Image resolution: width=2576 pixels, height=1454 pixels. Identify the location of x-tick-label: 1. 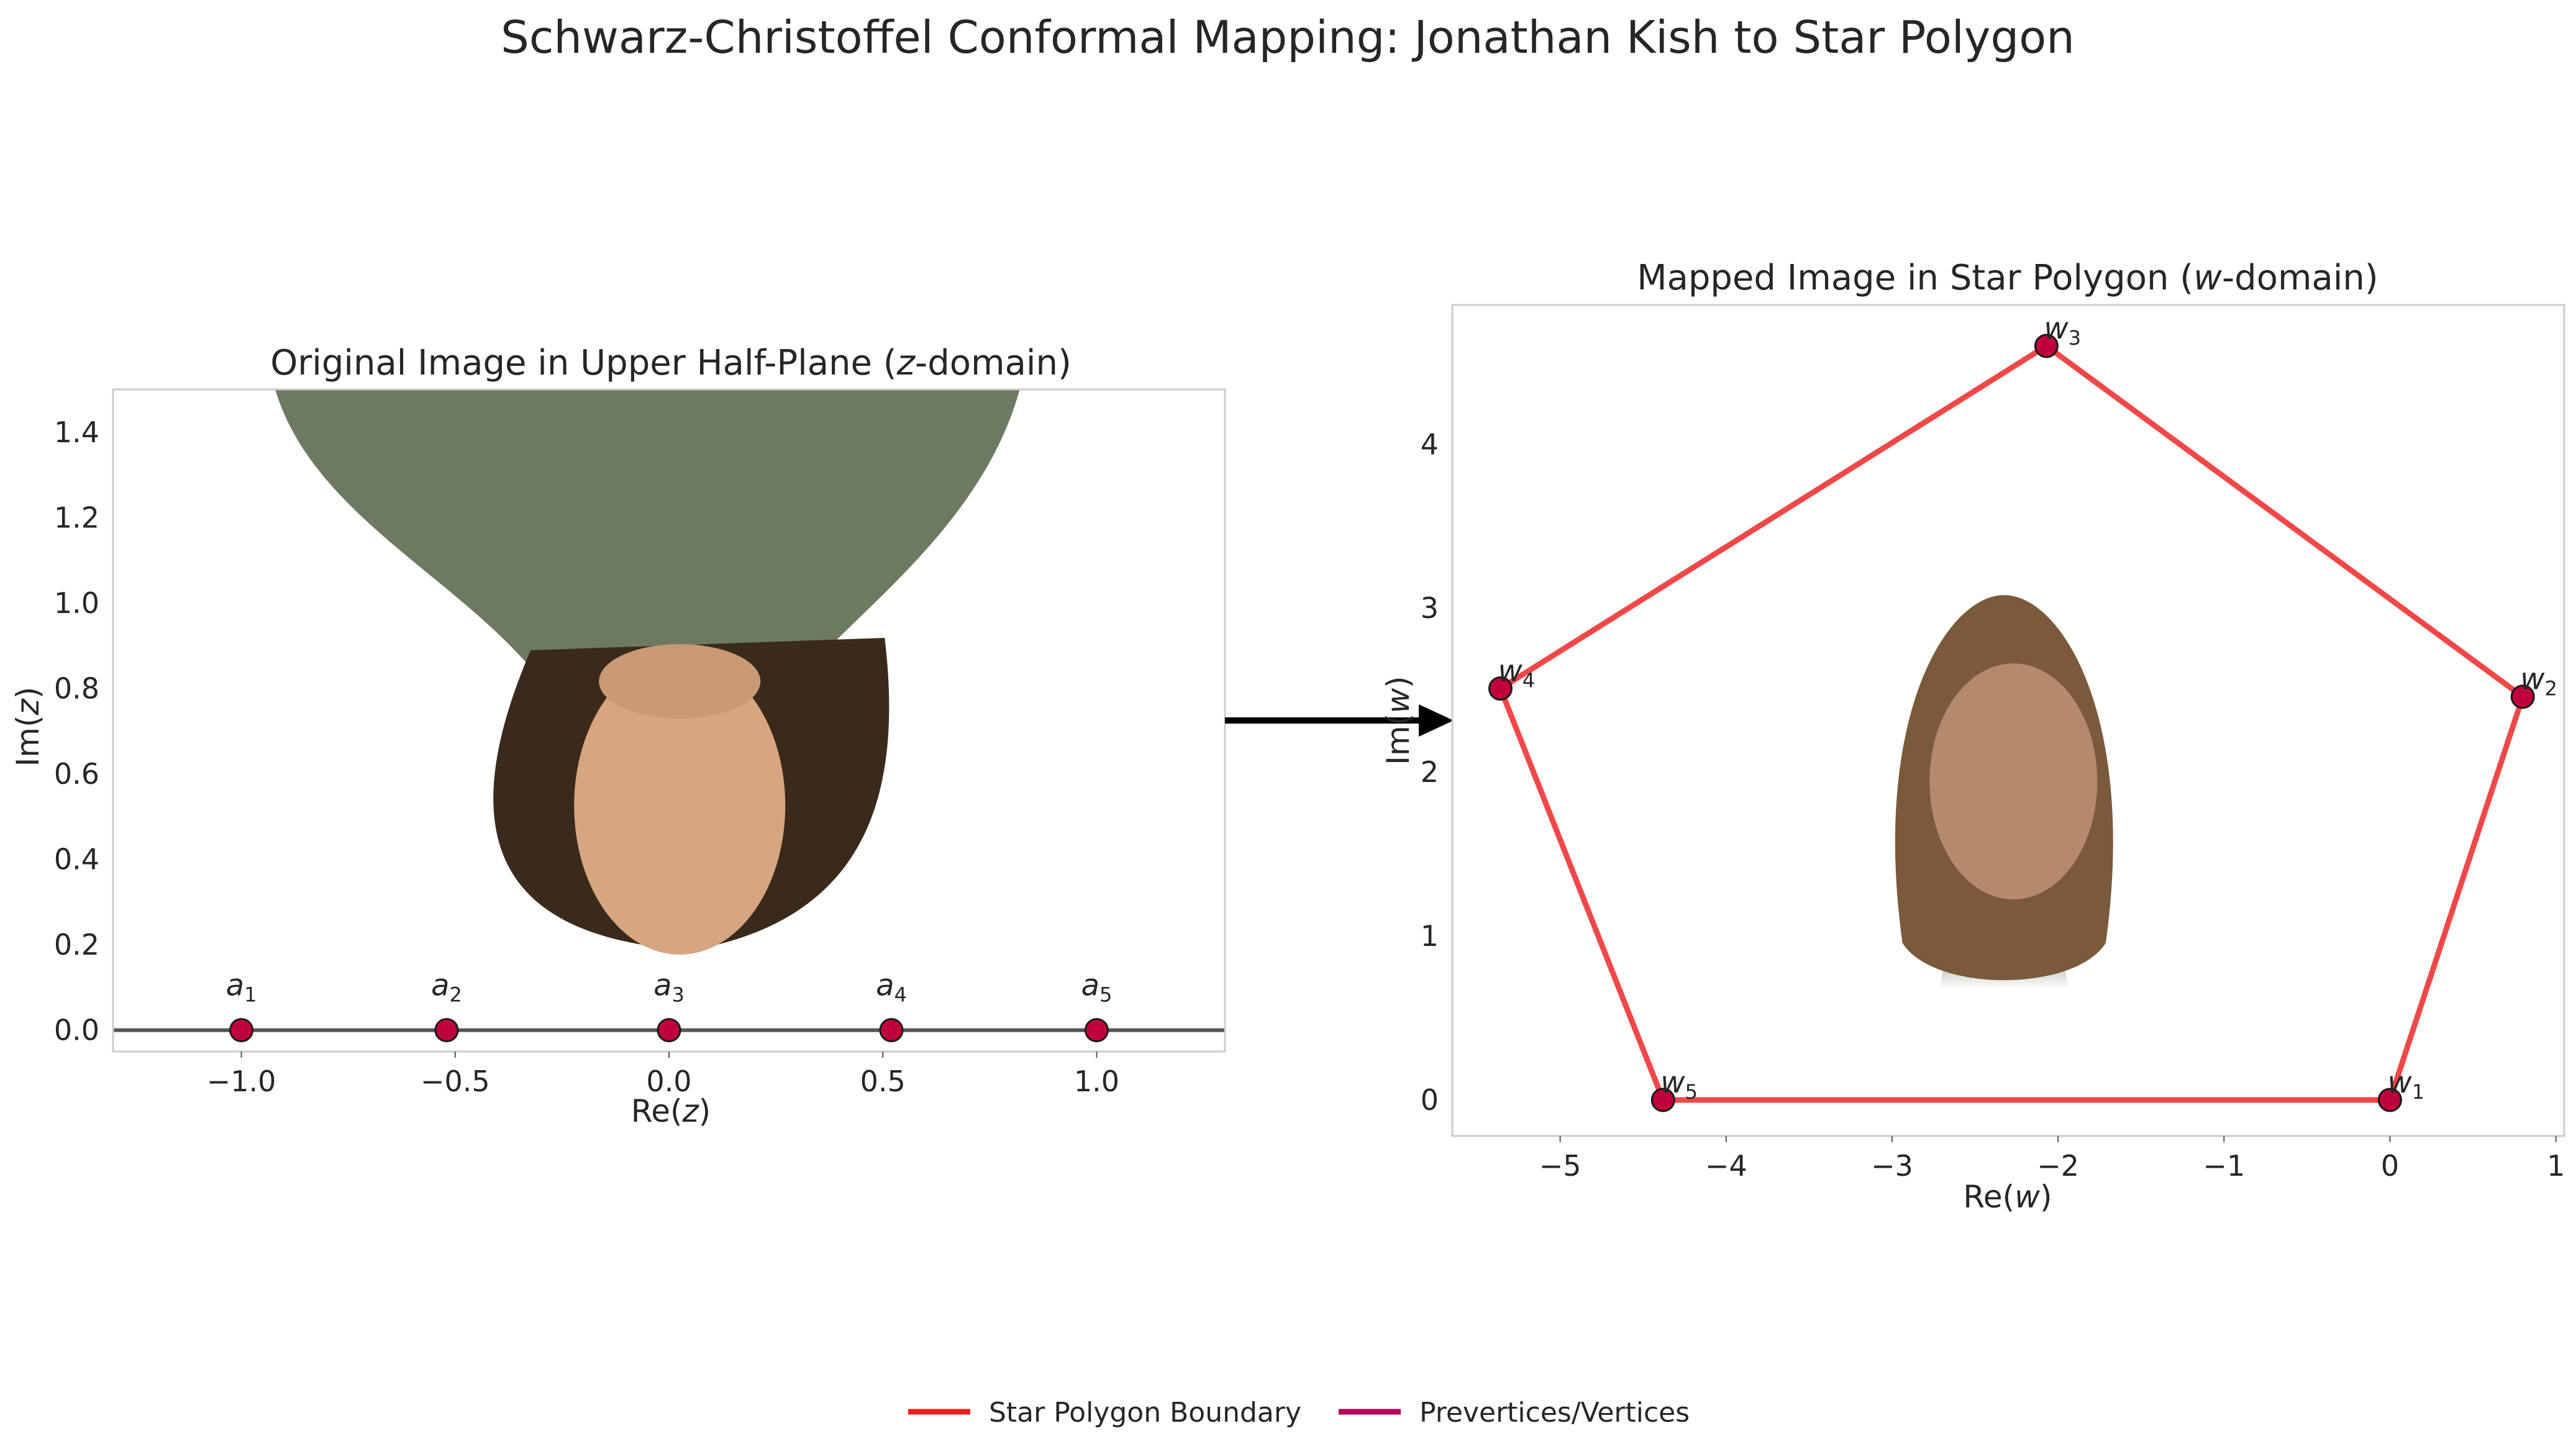
(2556, 1166).